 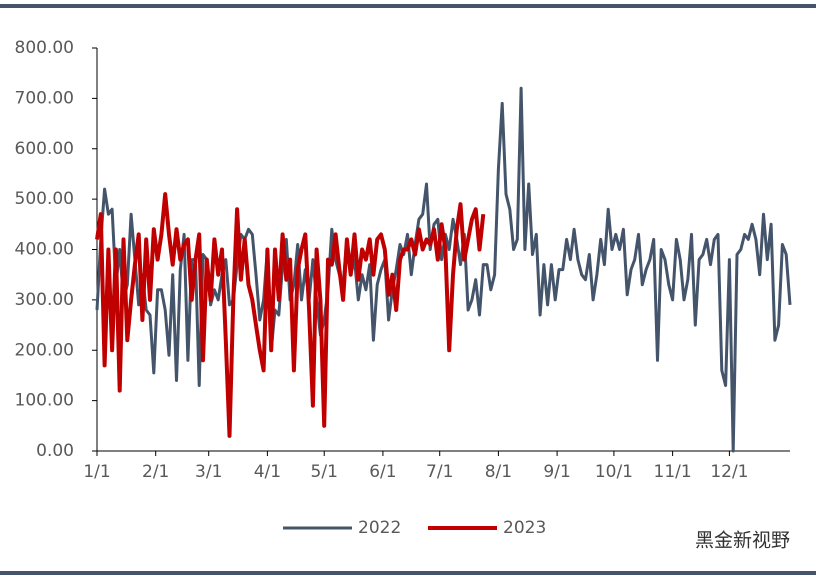 I want to click on x-tick-label: 10/1, so click(x=614, y=472).